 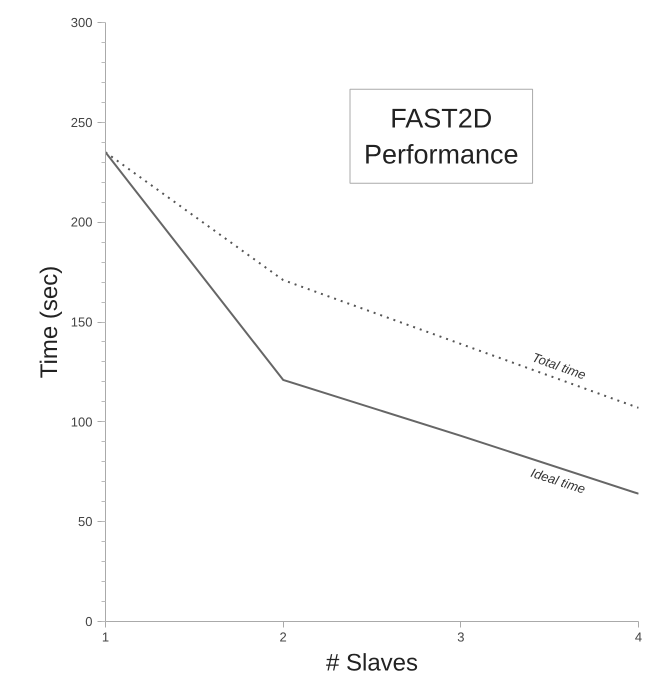 What do you see at coordinates (81, 222) in the screenshot?
I see `y-tick-label: 200` at bounding box center [81, 222].